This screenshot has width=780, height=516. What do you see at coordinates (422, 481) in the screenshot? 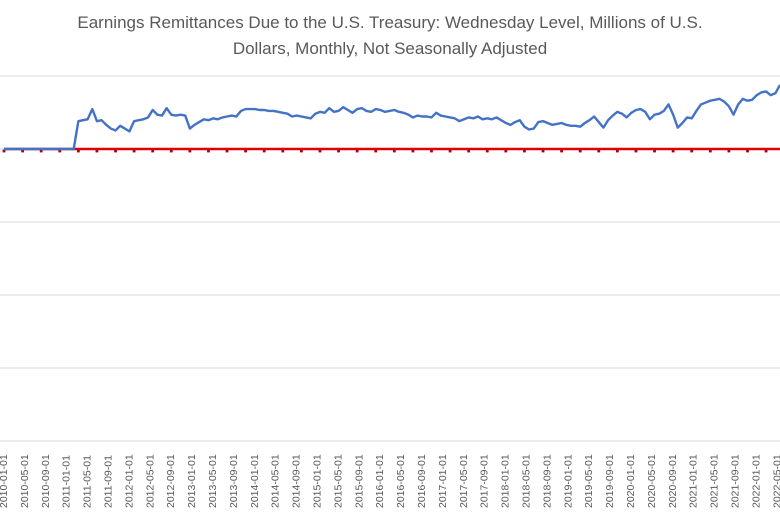
I see `x-tick-label: 2016-09-01` at bounding box center [422, 481].